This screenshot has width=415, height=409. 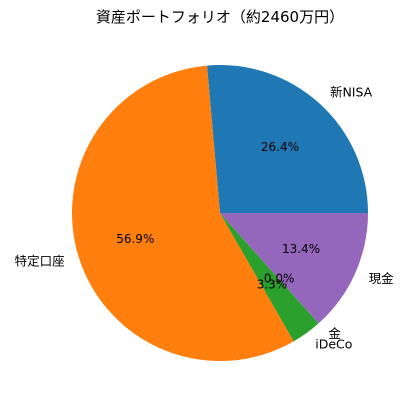 I want to click on slice-label: 特定口座, so click(x=40, y=260).